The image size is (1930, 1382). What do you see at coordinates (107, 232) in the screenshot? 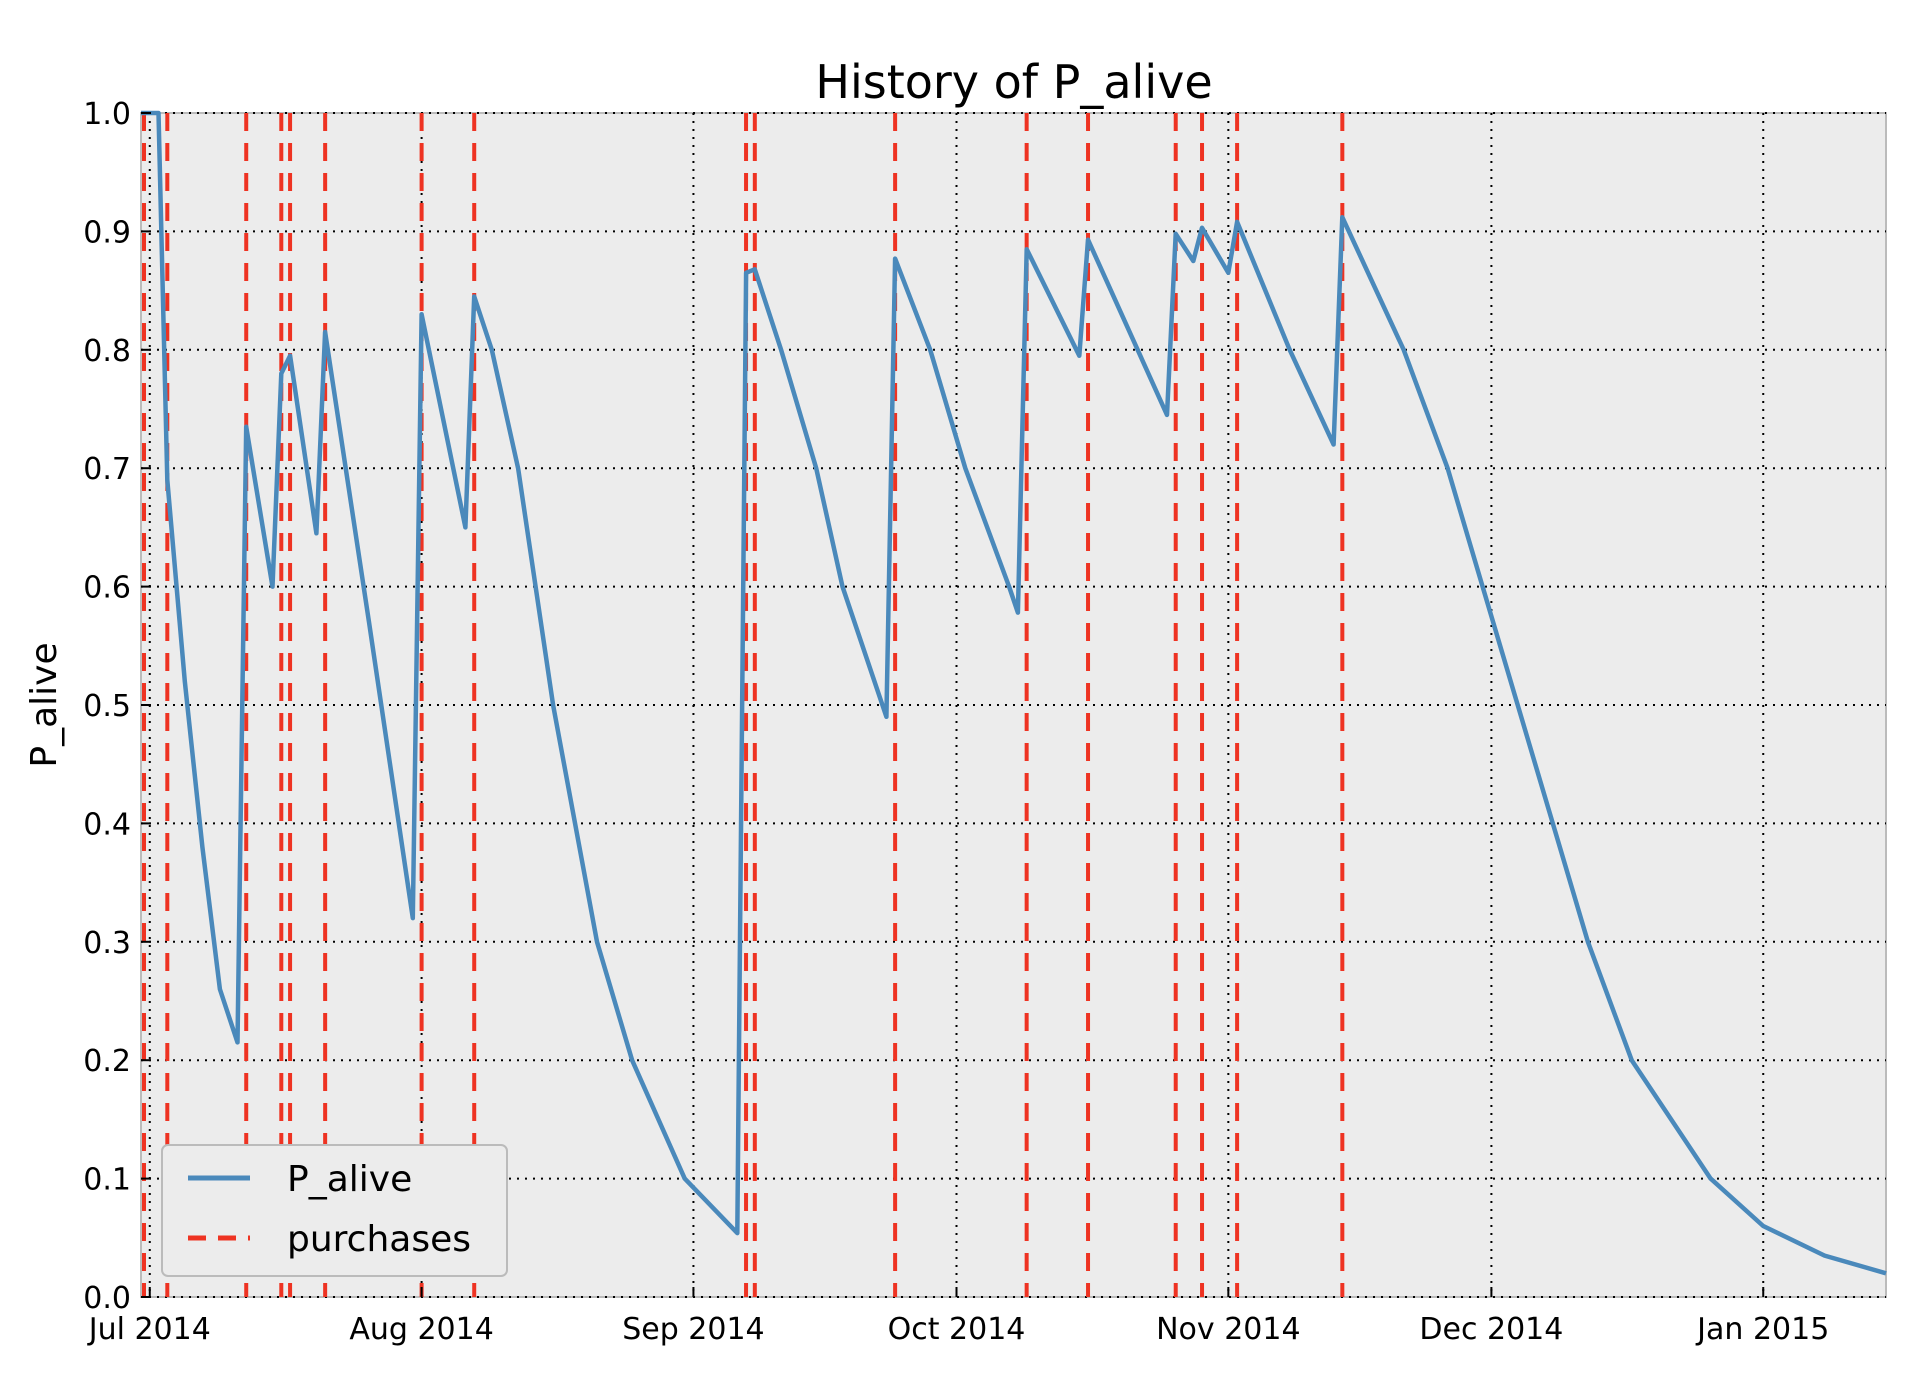
I see `y-tick-label: 0.9` at bounding box center [107, 232].